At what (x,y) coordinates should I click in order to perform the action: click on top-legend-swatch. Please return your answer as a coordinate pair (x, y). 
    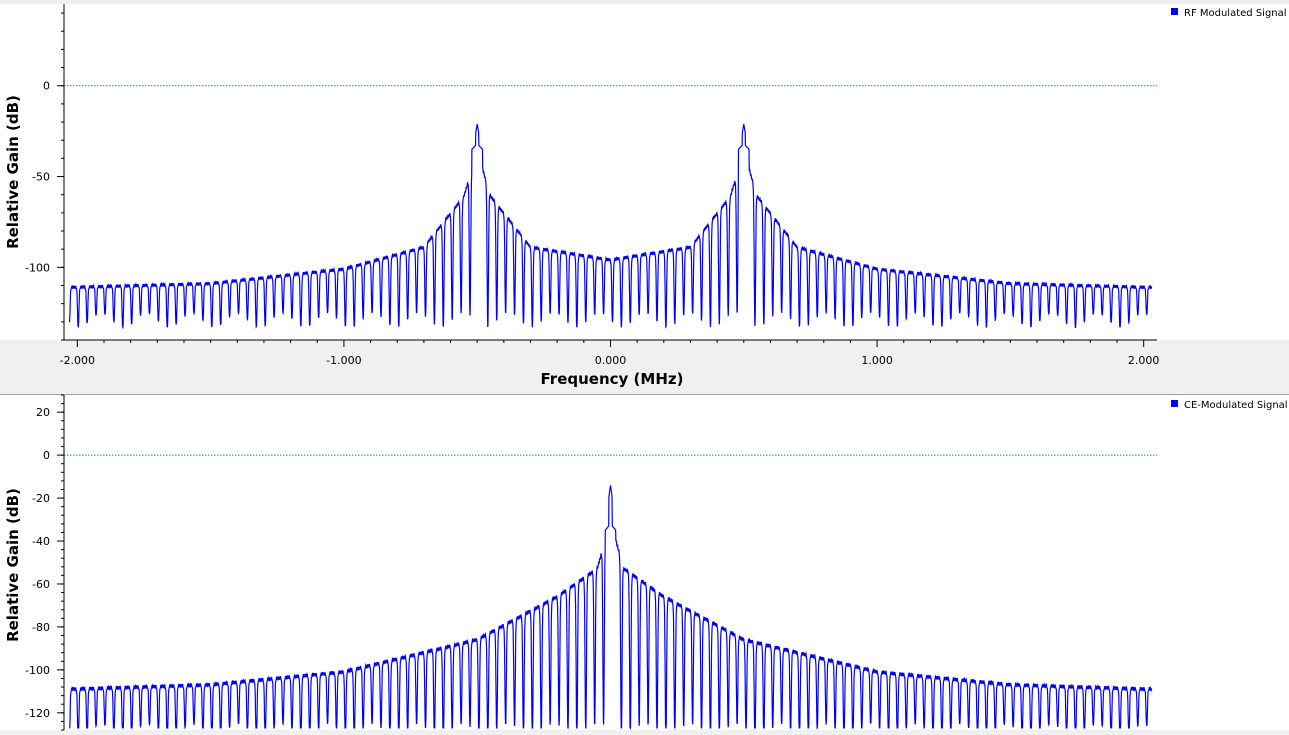
    Looking at the image, I should click on (1174, 11).